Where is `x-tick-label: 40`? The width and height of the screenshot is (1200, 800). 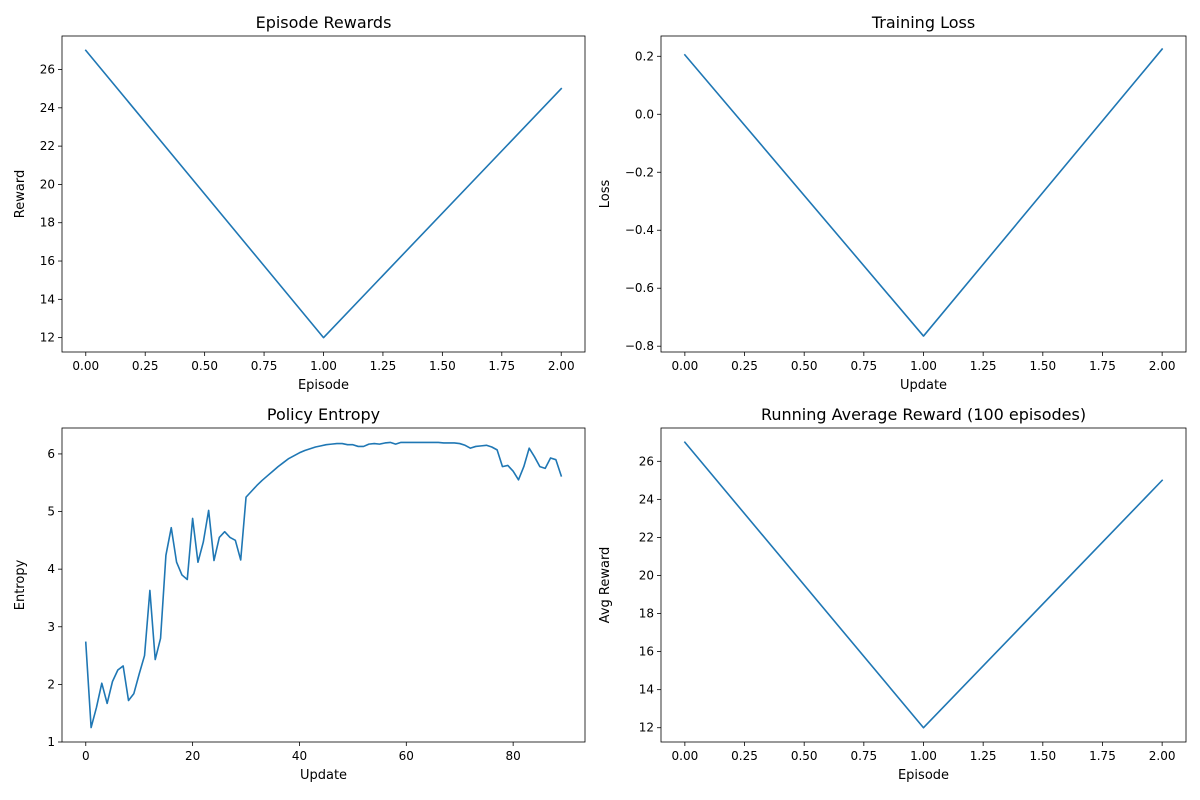 x-tick-label: 40 is located at coordinates (299, 756).